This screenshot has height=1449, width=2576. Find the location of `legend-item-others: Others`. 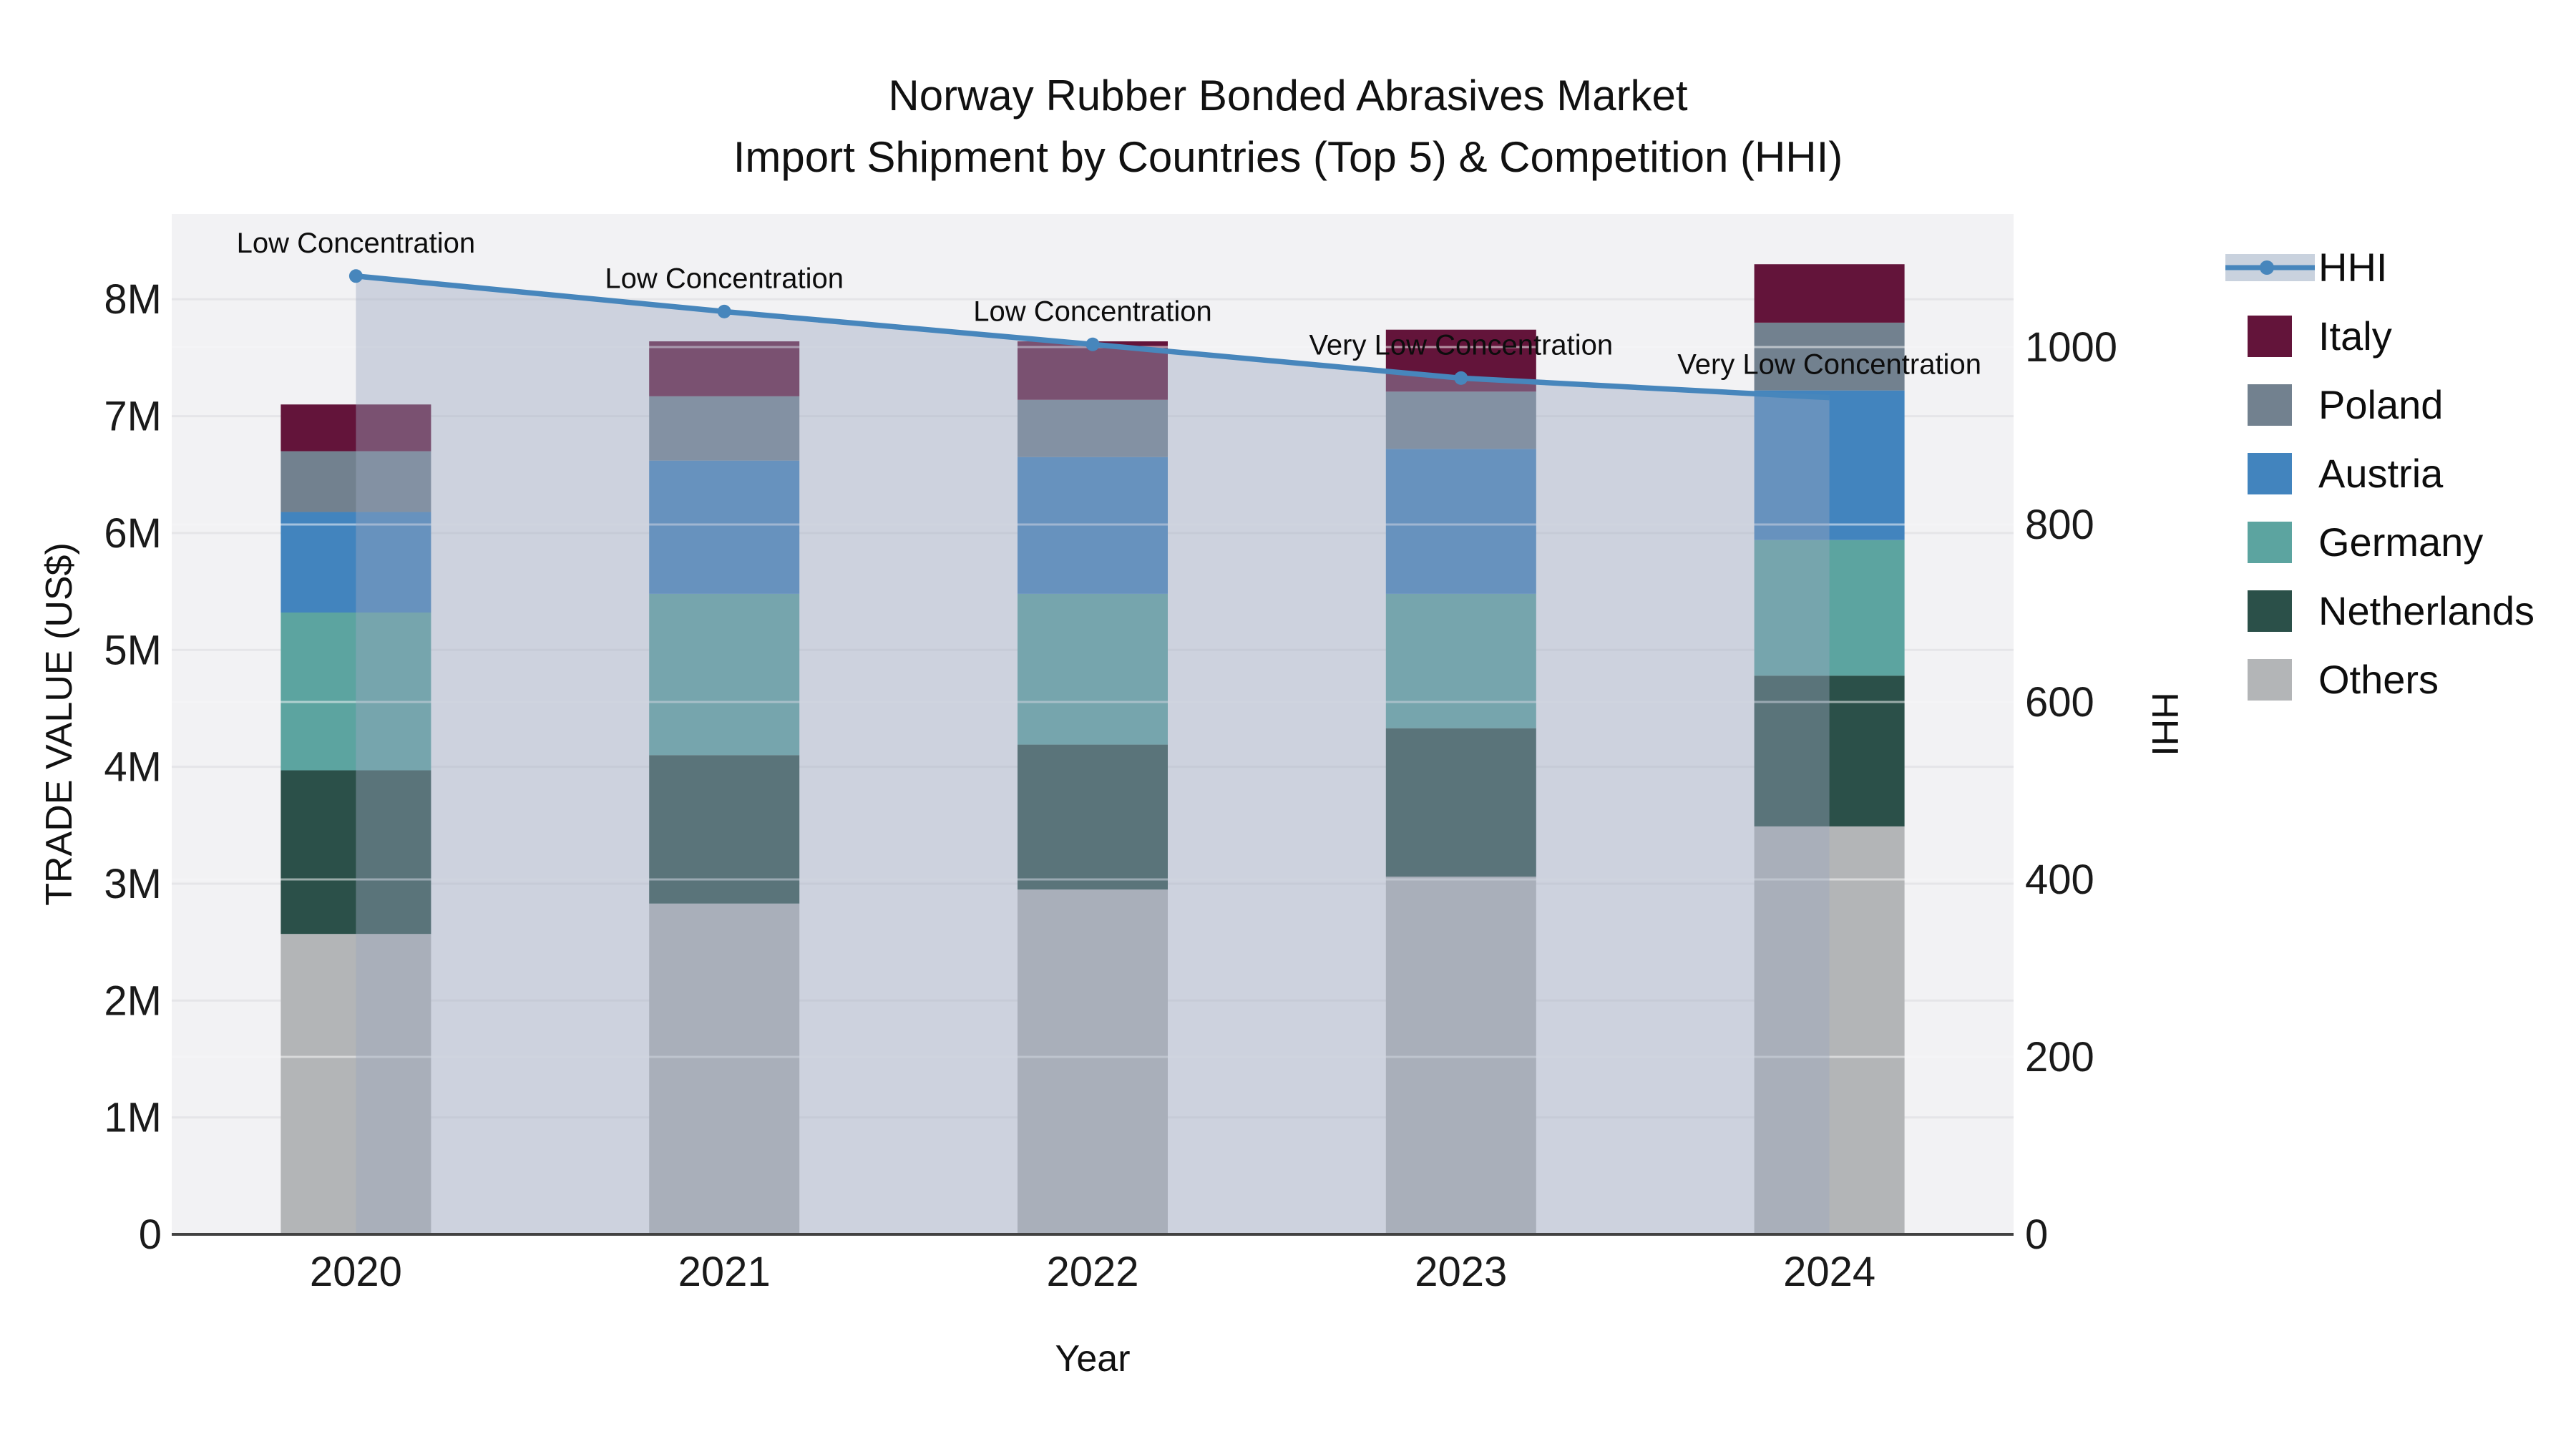

legend-item-others: Others is located at coordinates (2343, 679).